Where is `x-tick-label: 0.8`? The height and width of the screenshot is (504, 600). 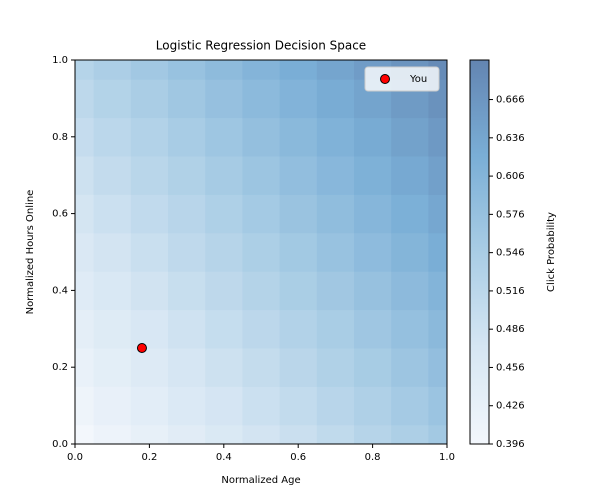
x-tick-label: 0.8 is located at coordinates (373, 457).